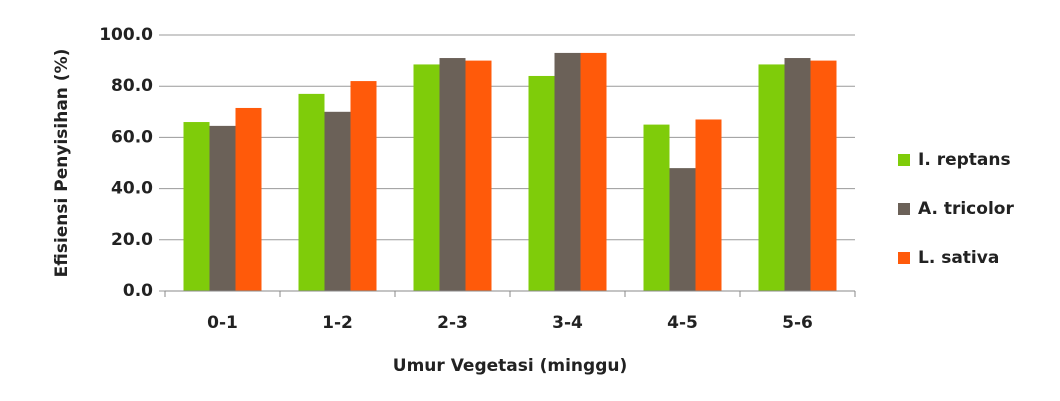 This screenshot has width=1060, height=401. What do you see at coordinates (966, 209) in the screenshot?
I see `legend-label: A. tricolor` at bounding box center [966, 209].